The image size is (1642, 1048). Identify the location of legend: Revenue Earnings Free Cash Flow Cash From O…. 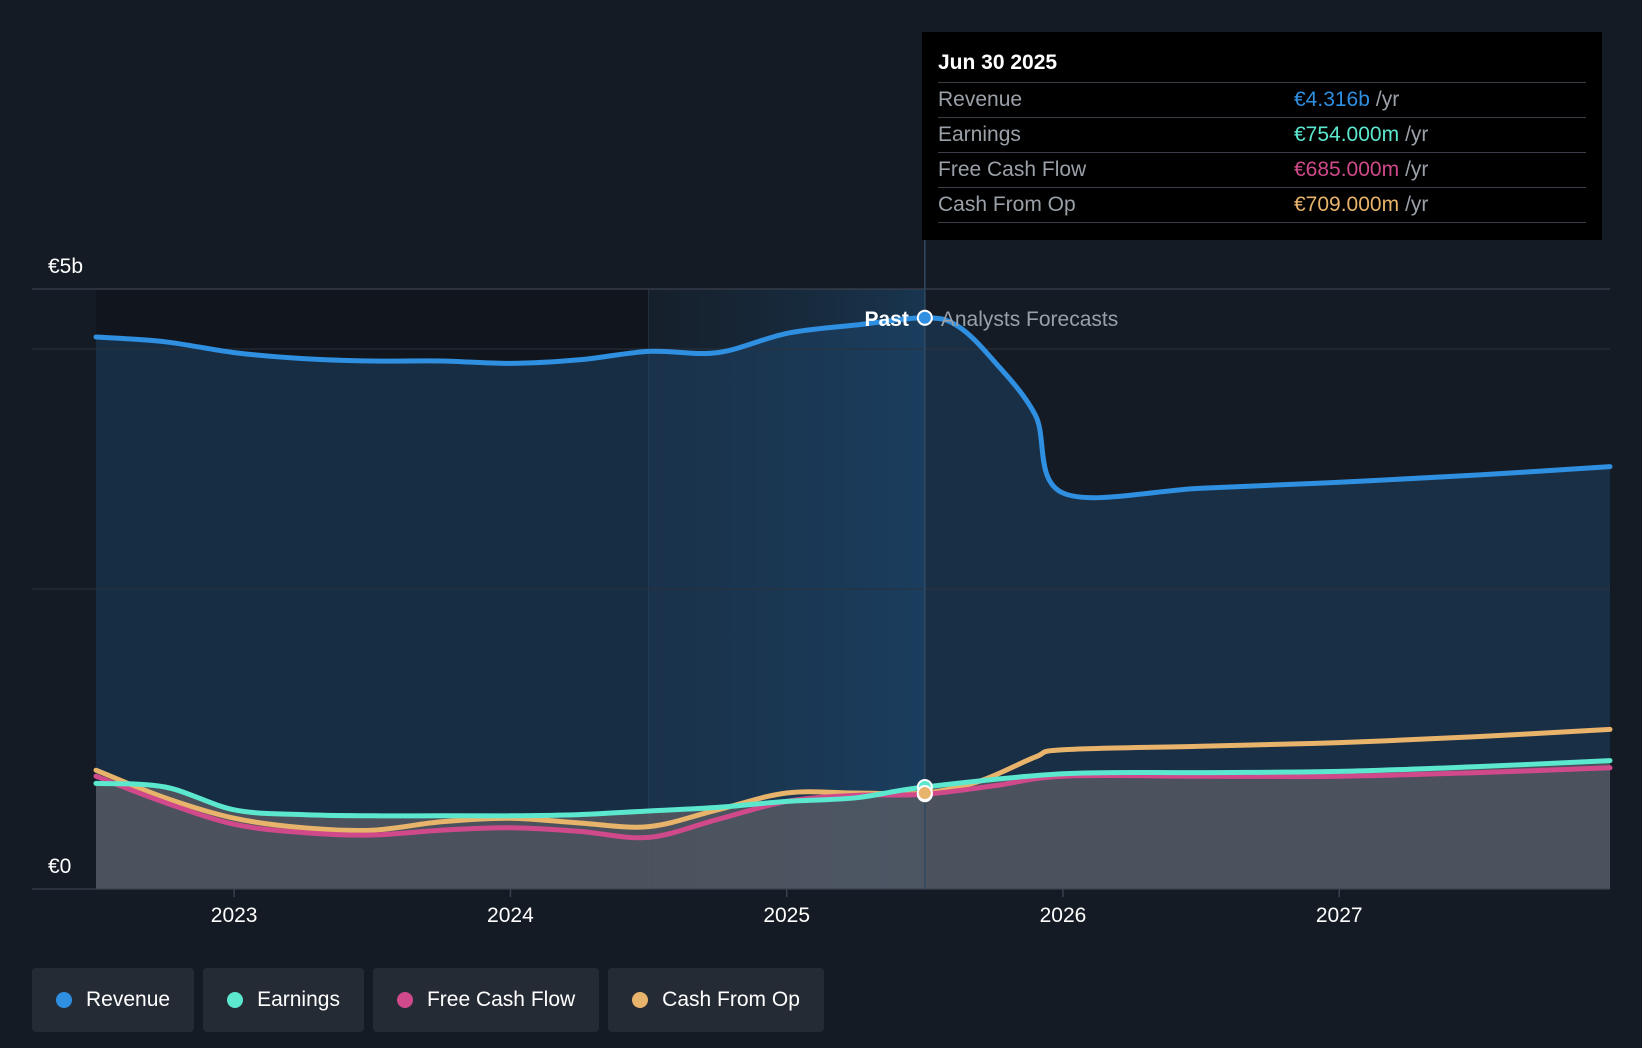
(428, 1000).